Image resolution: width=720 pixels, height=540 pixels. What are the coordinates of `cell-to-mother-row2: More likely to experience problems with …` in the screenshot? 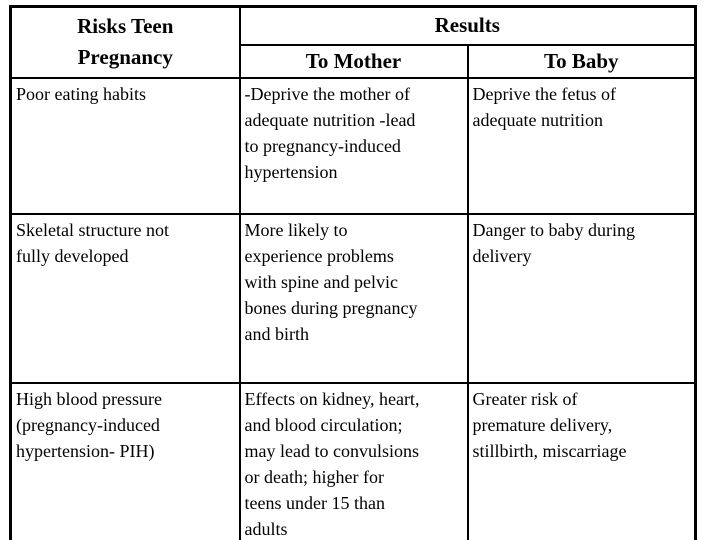 It's located at (353, 298).